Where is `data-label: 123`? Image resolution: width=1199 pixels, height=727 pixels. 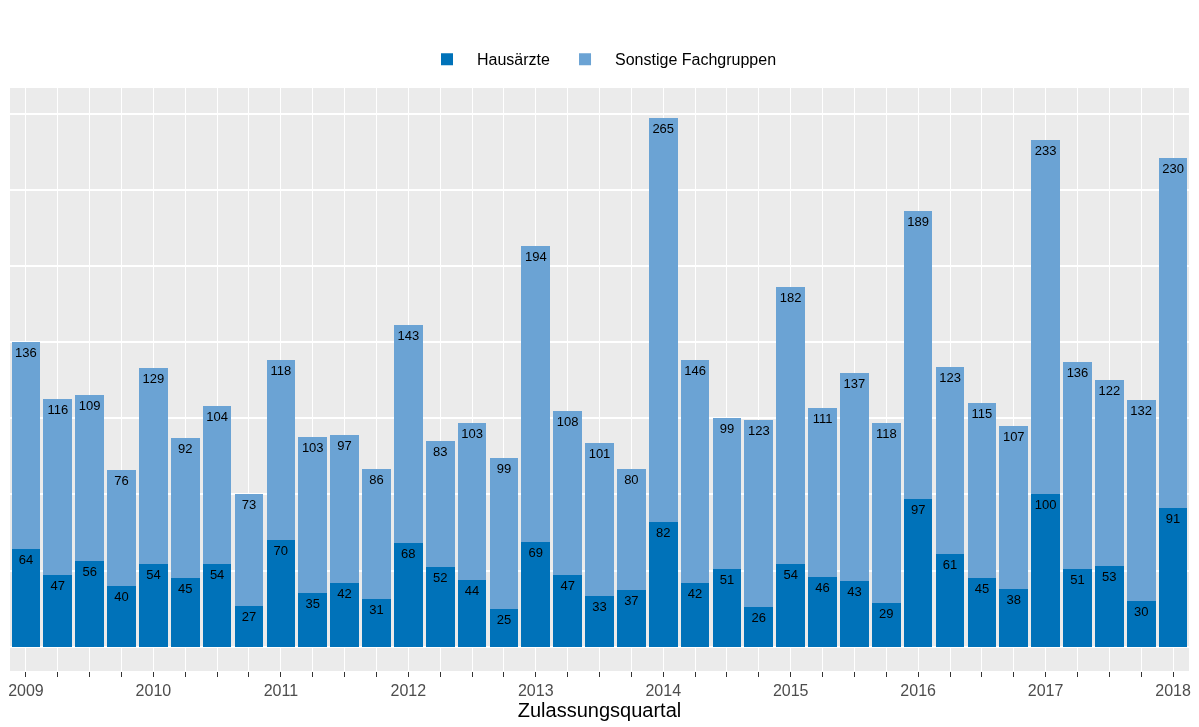
data-label: 123 is located at coordinates (950, 377).